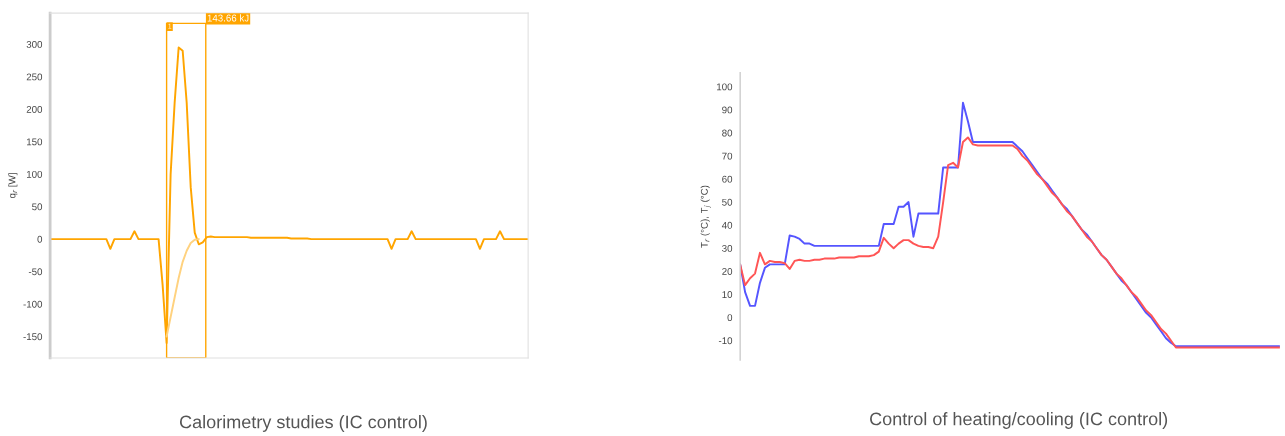 The image size is (1285, 436). I want to click on y-tick-label: 90, so click(727, 110).